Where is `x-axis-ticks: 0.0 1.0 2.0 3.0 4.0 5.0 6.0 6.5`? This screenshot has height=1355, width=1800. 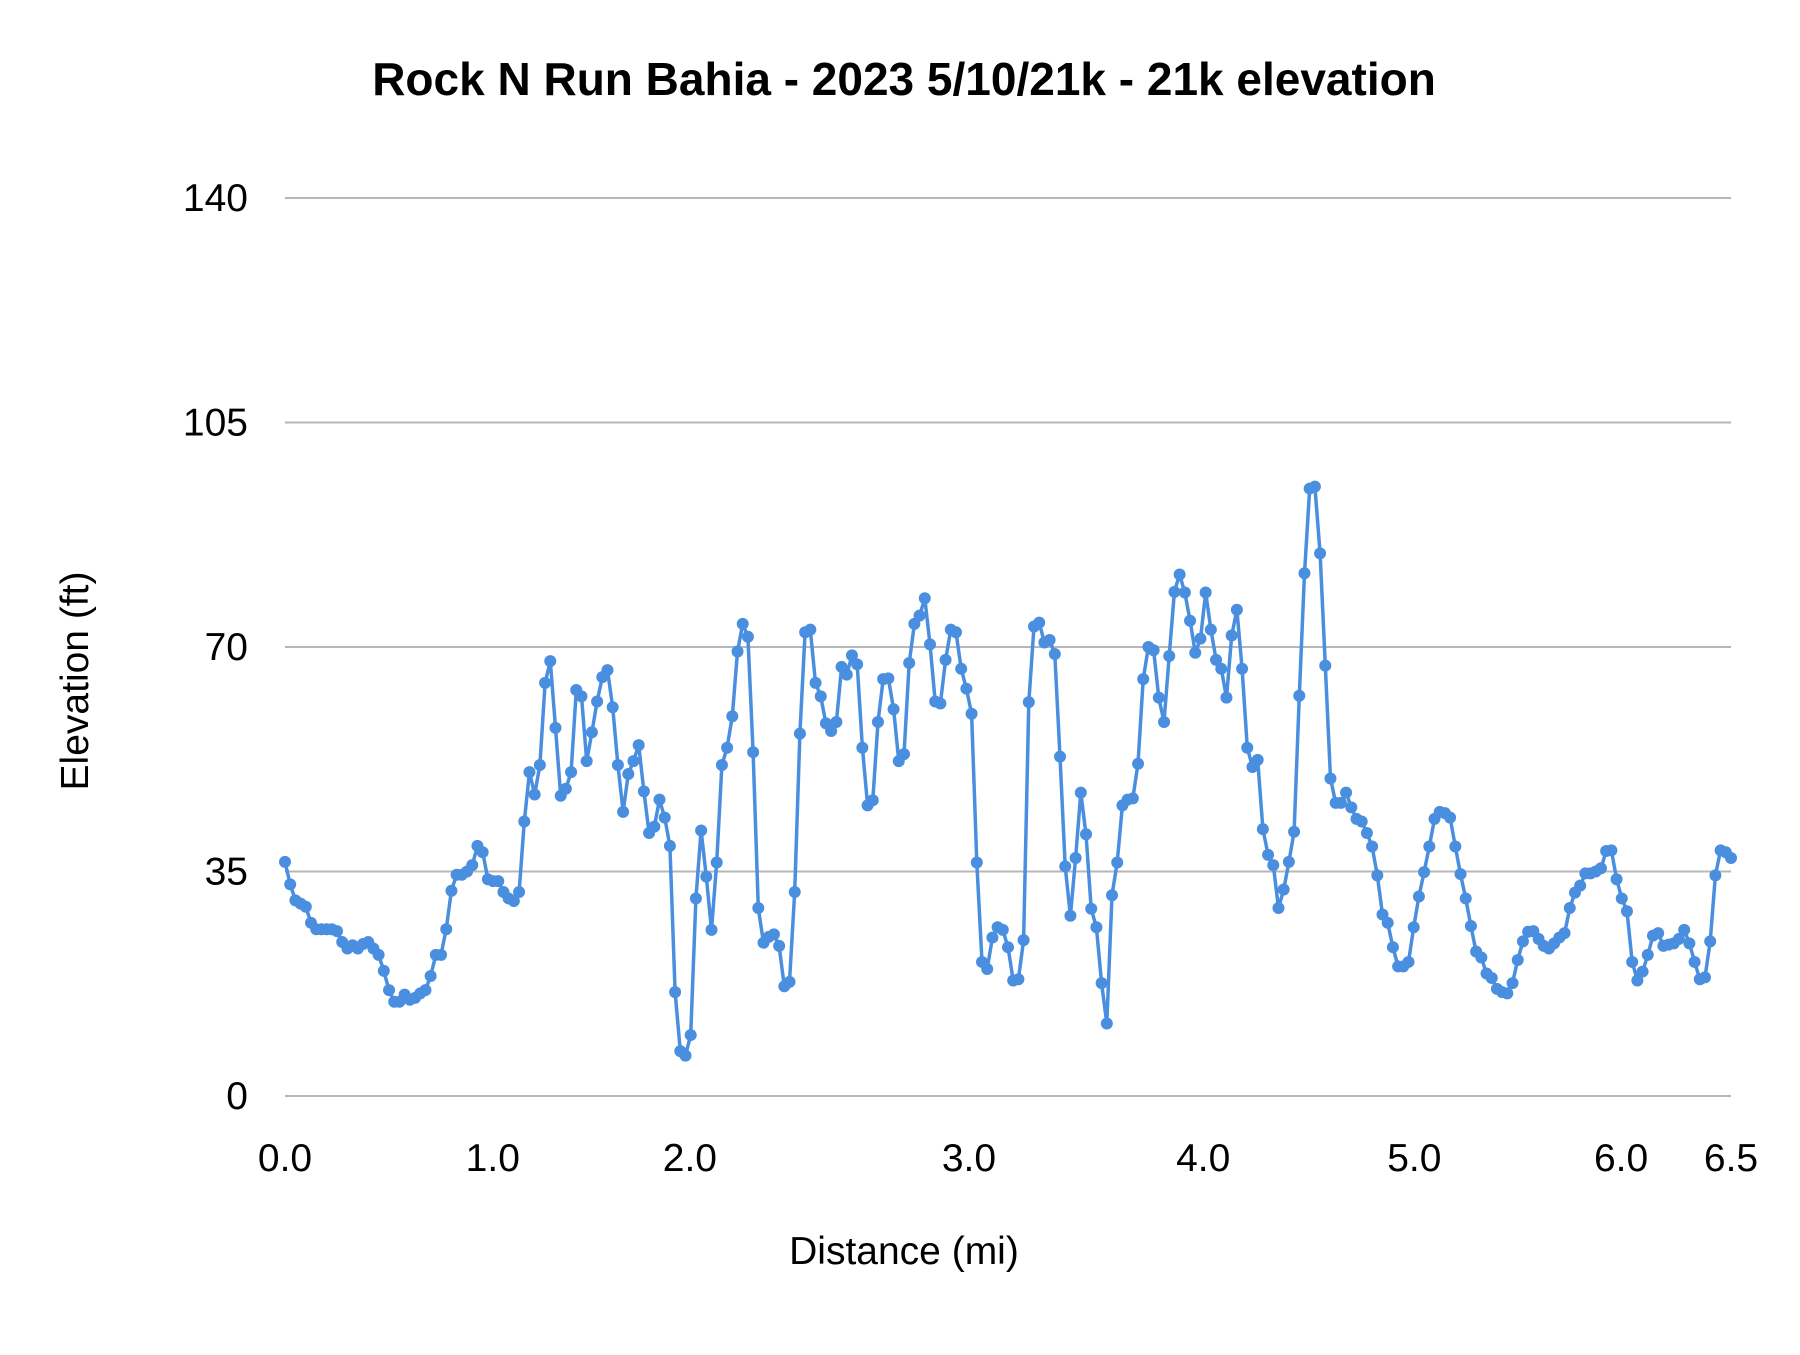 x-axis-ticks: 0.0 1.0 2.0 3.0 4.0 5.0 6.0 6.5 is located at coordinates (1008, 1158).